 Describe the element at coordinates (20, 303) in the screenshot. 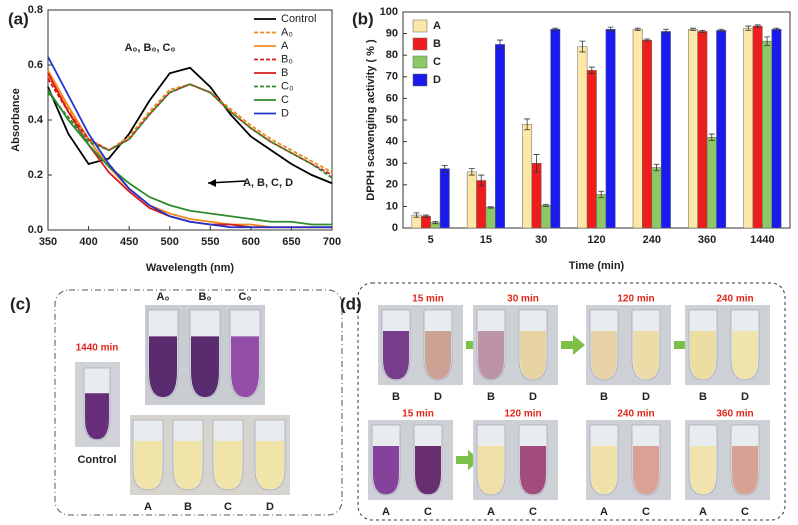

I see `panel-label: (c)` at that location.